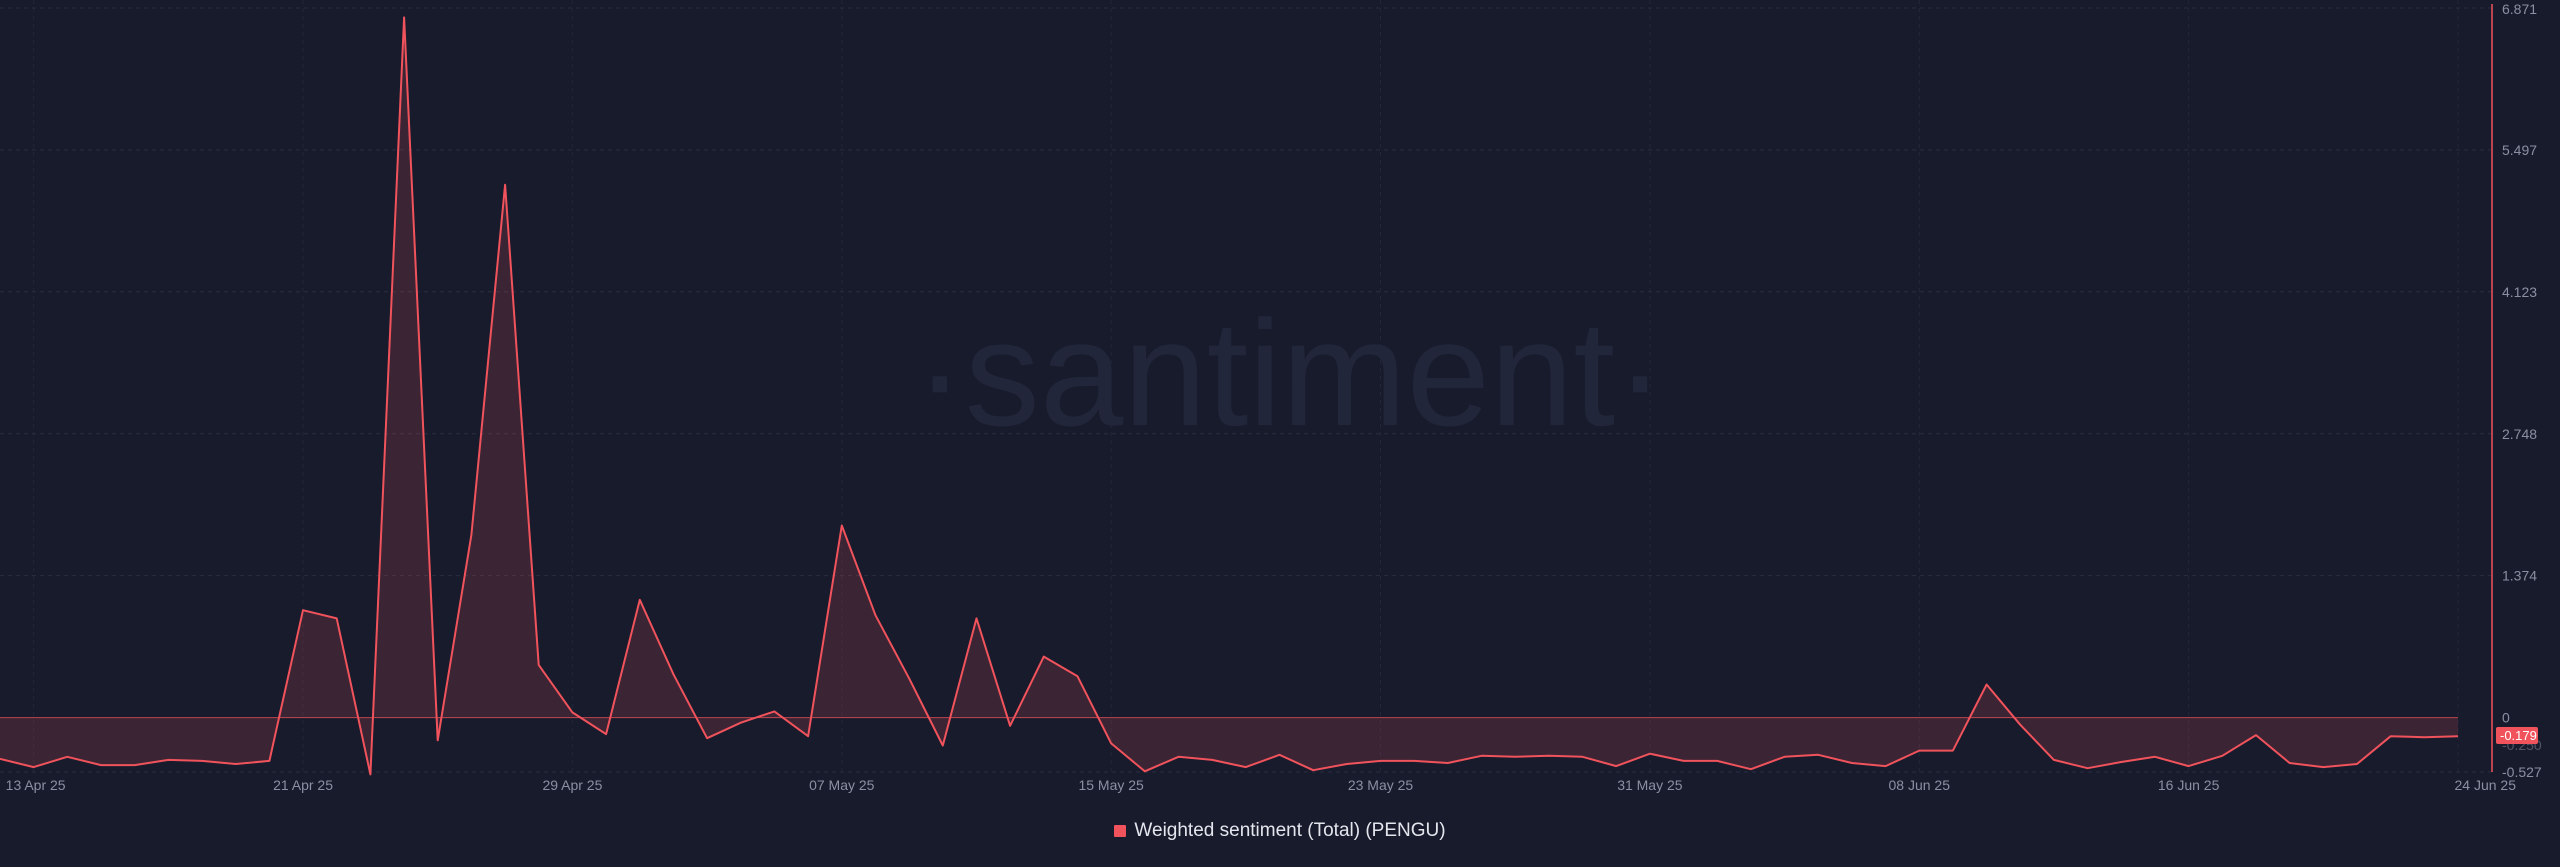 This screenshot has width=2560, height=867. What do you see at coordinates (2519, 434) in the screenshot?
I see `y-tick-label-3: 2.748` at bounding box center [2519, 434].